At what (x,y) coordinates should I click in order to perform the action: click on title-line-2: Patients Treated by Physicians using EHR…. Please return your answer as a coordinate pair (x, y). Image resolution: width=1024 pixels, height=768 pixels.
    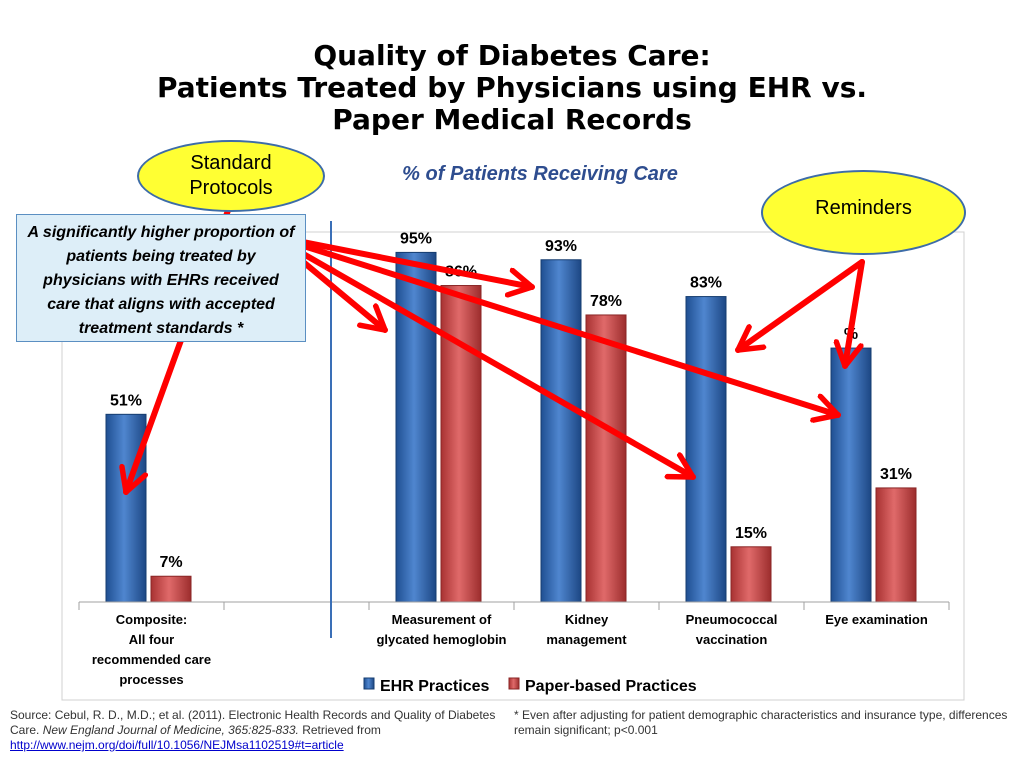
    Looking at the image, I should click on (512, 87).